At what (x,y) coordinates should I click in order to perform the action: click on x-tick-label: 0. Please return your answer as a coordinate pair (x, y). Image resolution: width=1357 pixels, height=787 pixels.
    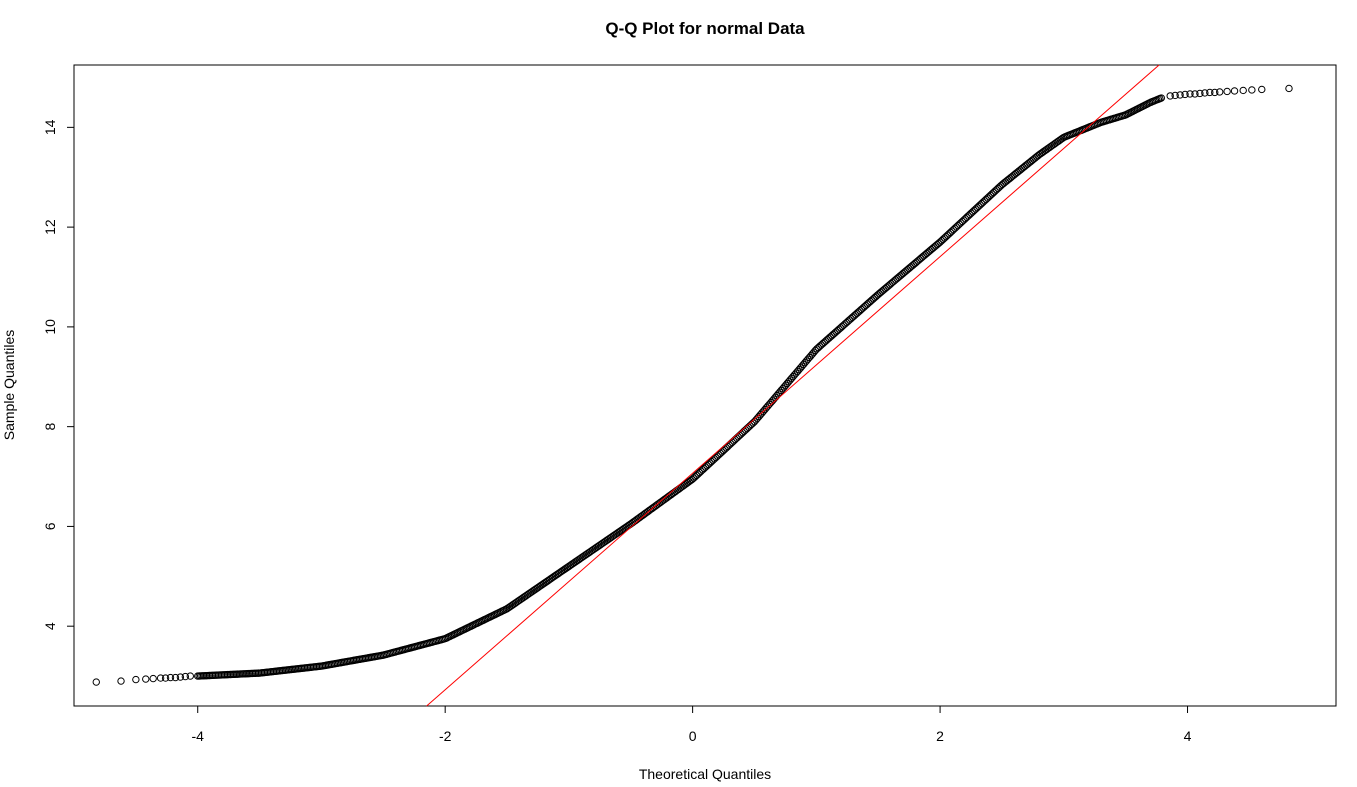
    Looking at the image, I should click on (693, 736).